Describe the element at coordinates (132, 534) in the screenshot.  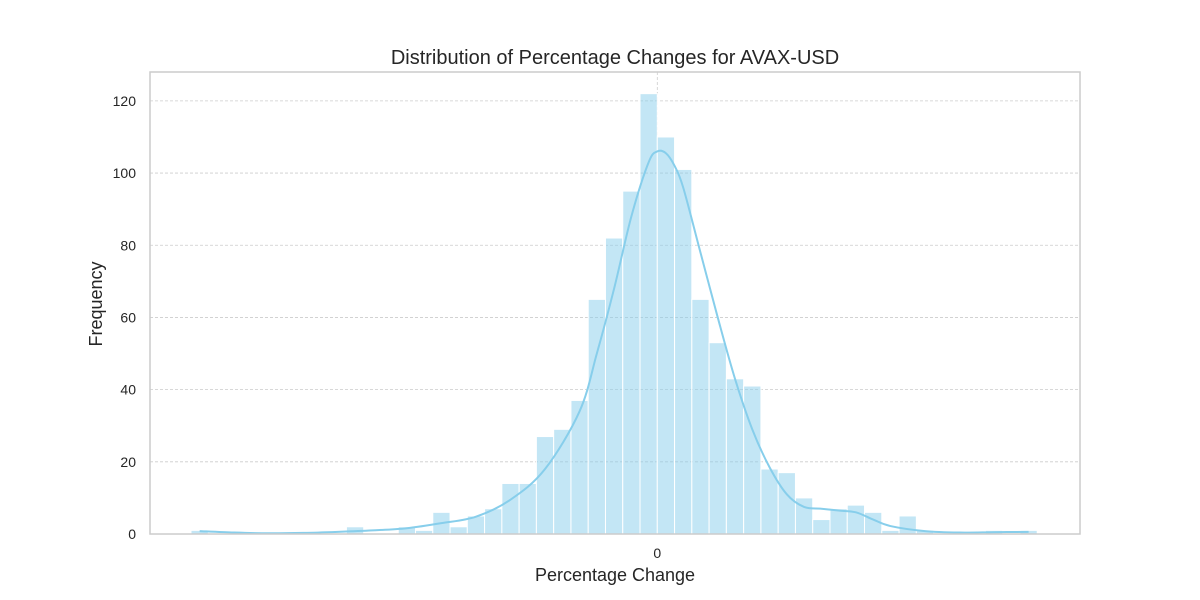
I see `y-tick-label: 0` at that location.